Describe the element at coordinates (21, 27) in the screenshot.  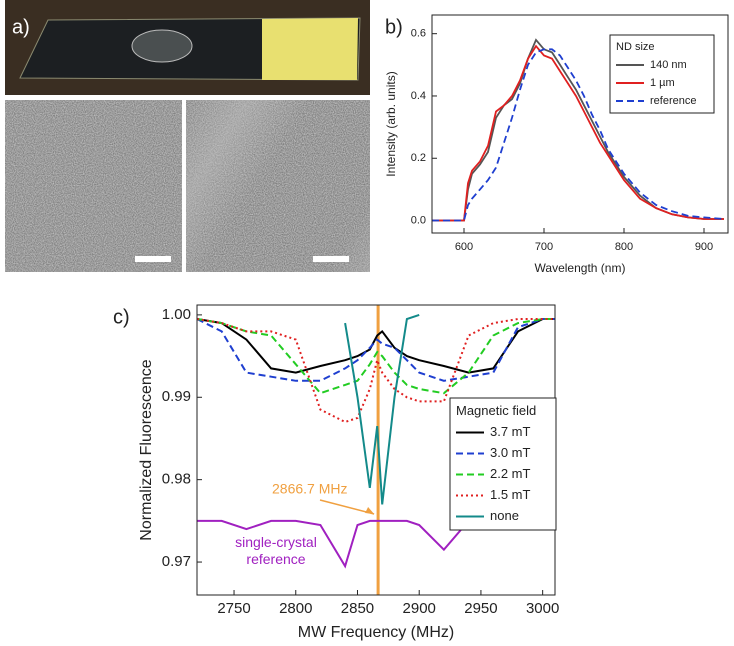
I see `panel-label: a)` at that location.